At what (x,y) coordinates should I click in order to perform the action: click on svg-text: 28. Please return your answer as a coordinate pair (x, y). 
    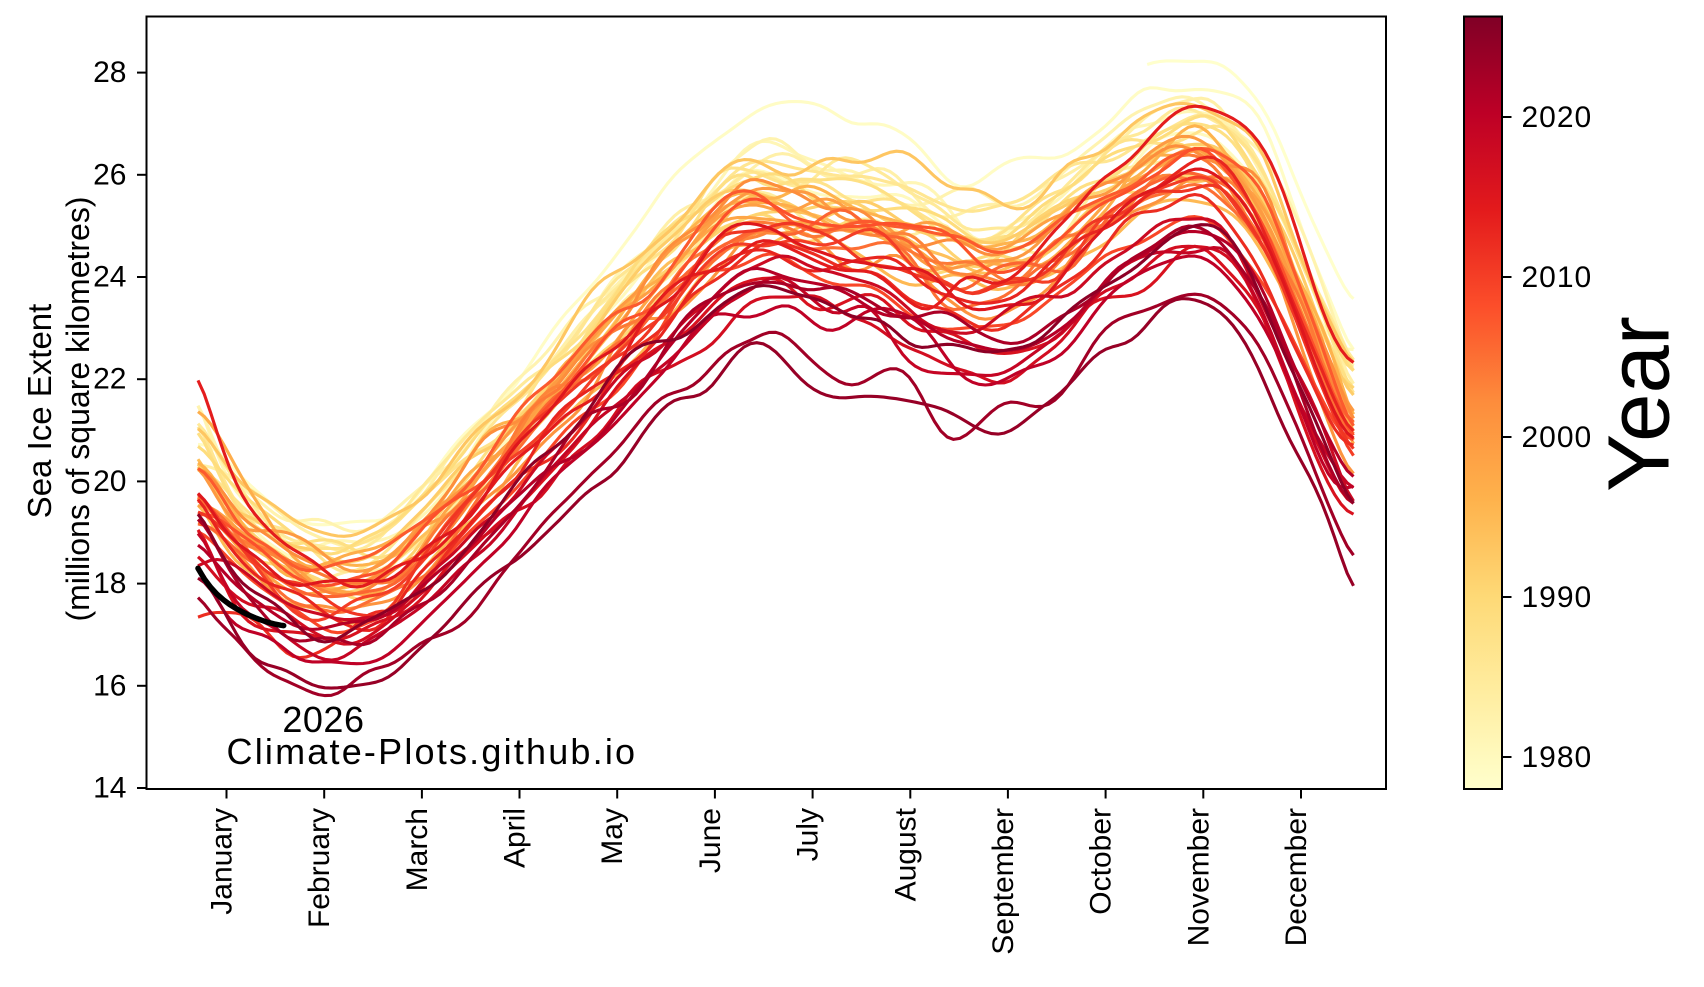
    Looking at the image, I should click on (109, 72).